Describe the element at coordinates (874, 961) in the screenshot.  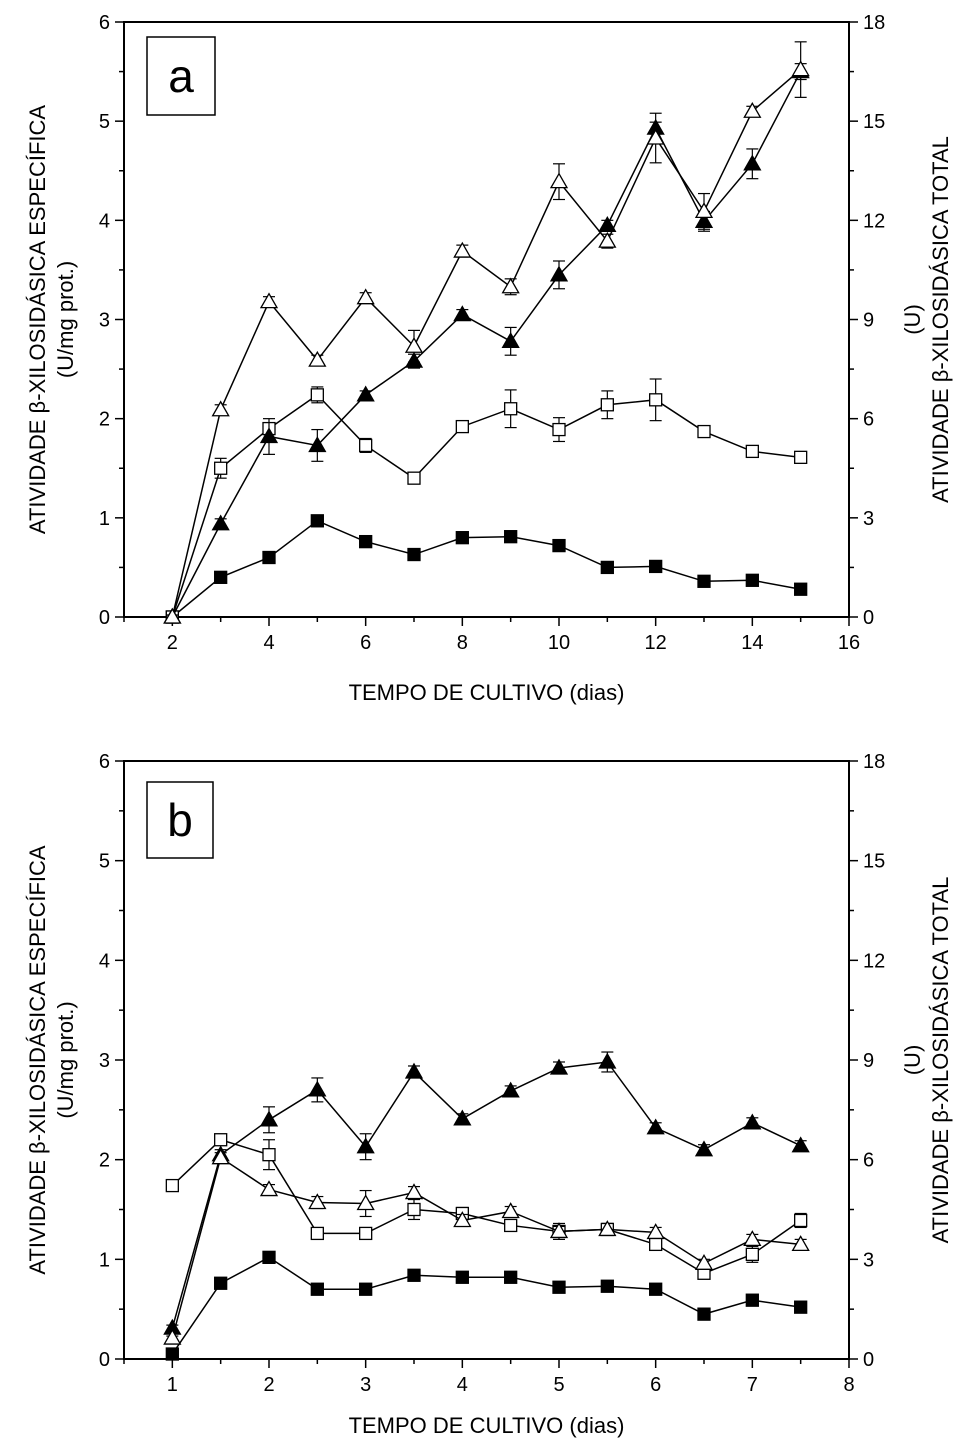
I see `y2-tick-label: 12` at that location.